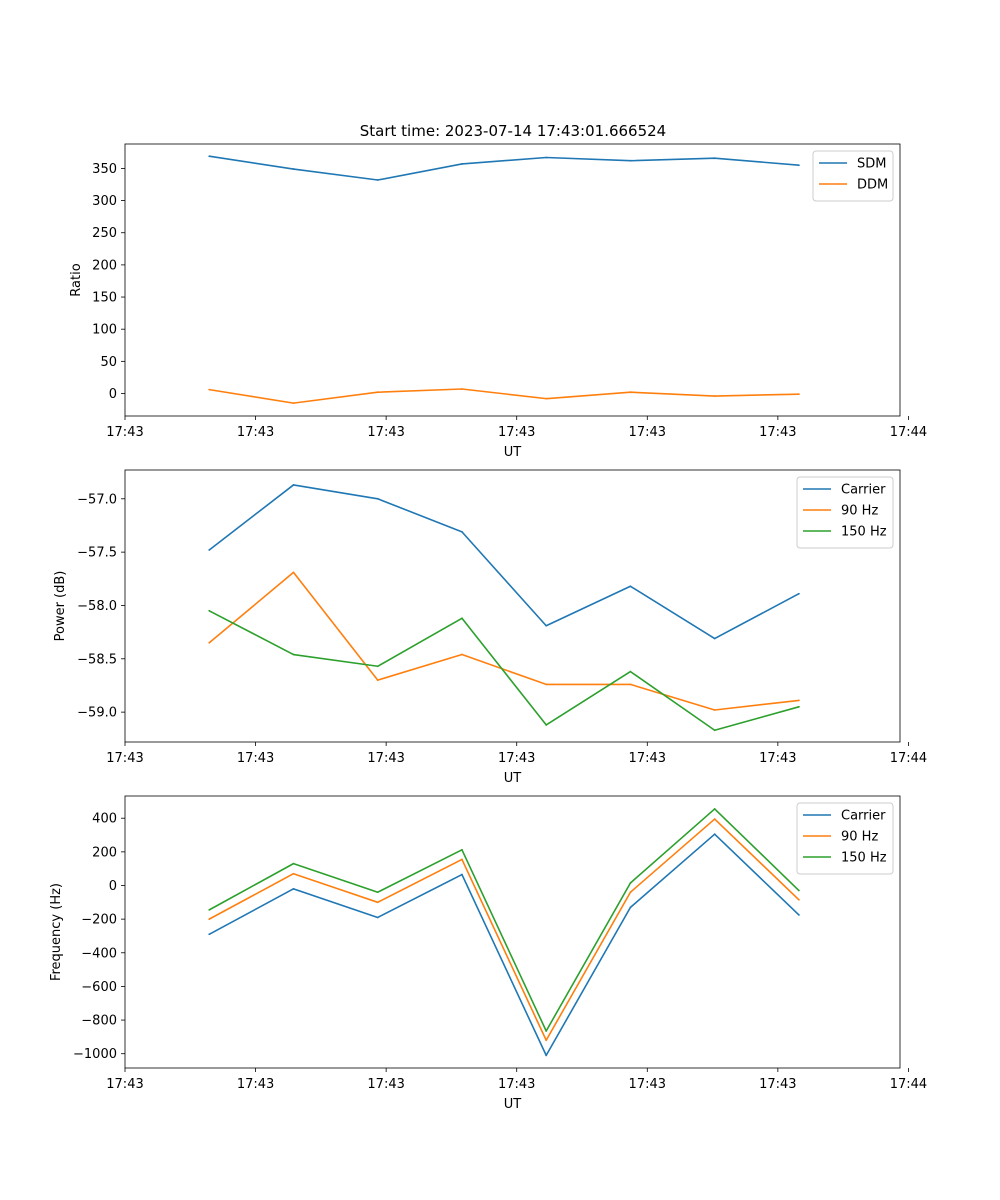  What do you see at coordinates (104, 169) in the screenshot?
I see `ratio-y-tick-label: 350` at bounding box center [104, 169].